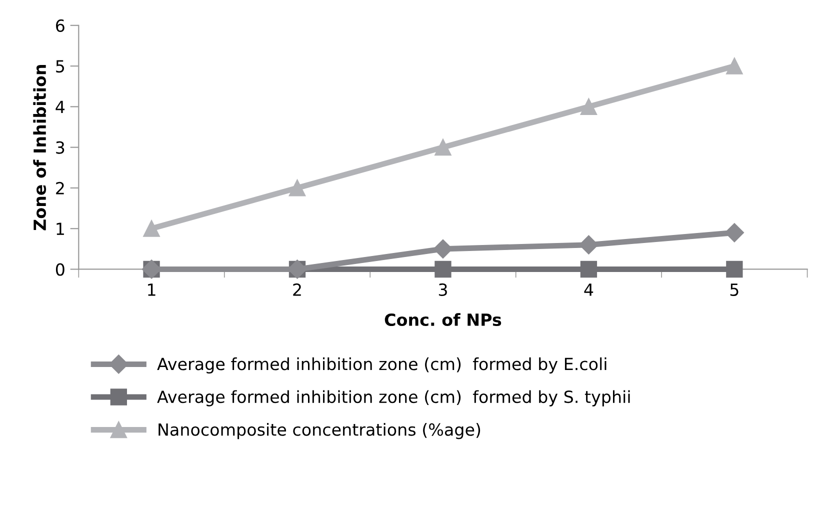 The width and height of the screenshot is (828, 508). Describe the element at coordinates (297, 289) in the screenshot. I see `x-tick-label: 2` at that location.